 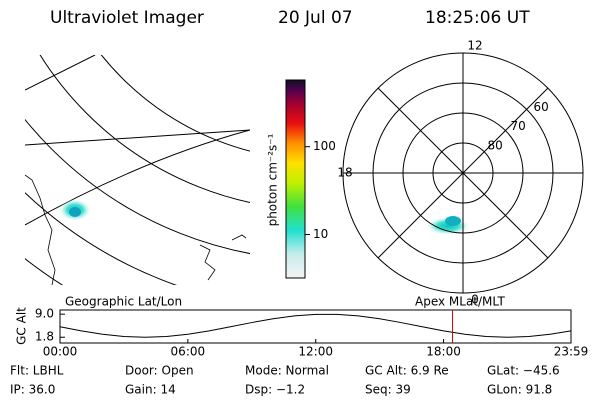 I want to click on lat-circle, so click(x=463, y=173).